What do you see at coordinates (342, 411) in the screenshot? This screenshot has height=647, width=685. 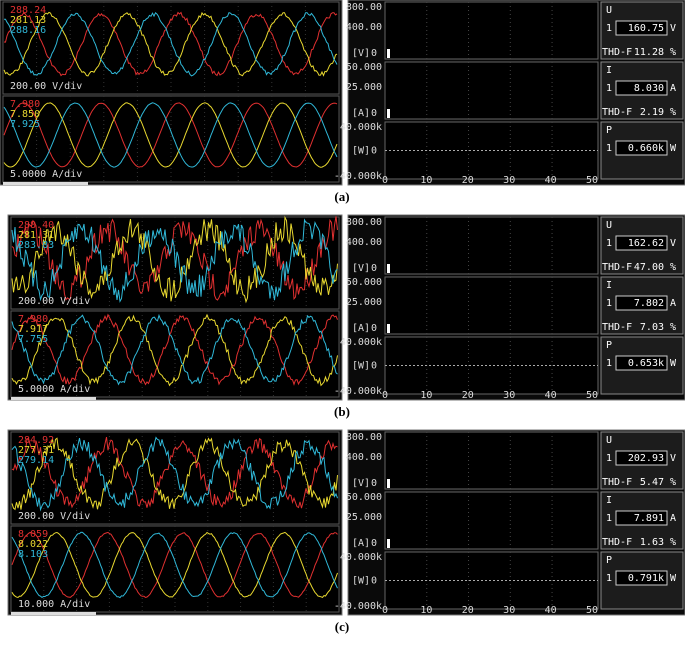 I see `caption: (b)` at bounding box center [342, 411].